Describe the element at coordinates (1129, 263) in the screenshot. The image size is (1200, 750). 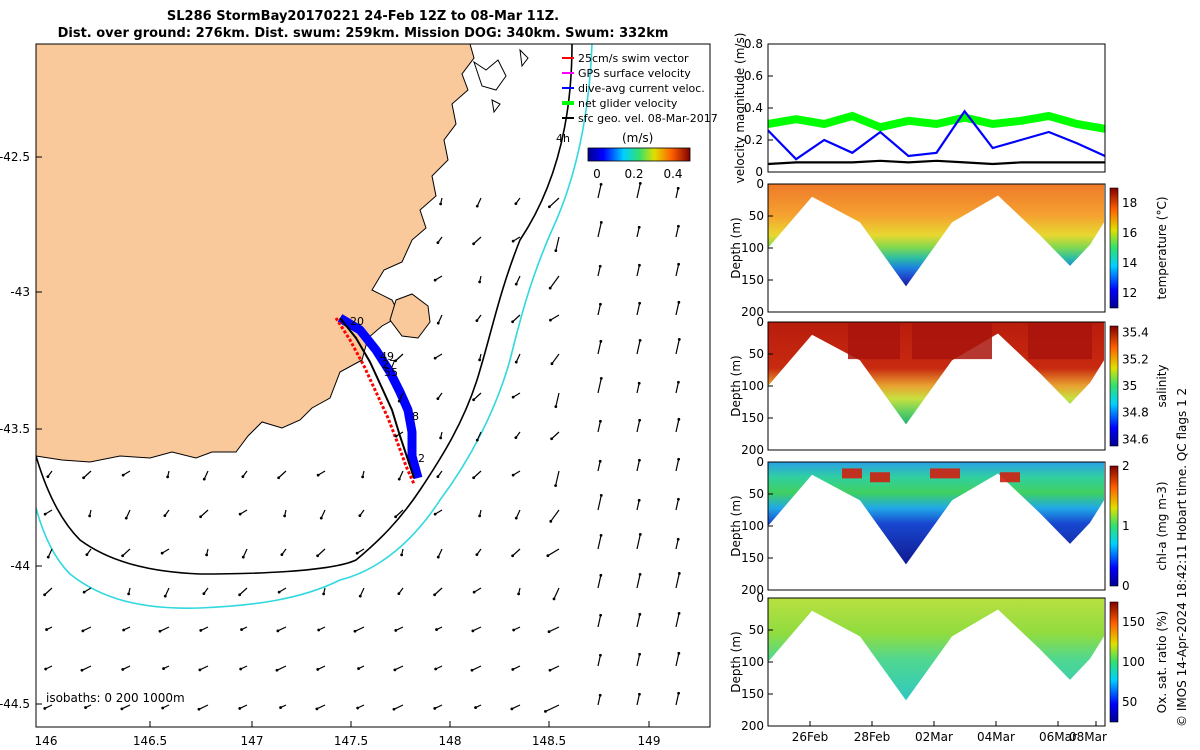
I see `colorbar-tick-label: 14` at that location.